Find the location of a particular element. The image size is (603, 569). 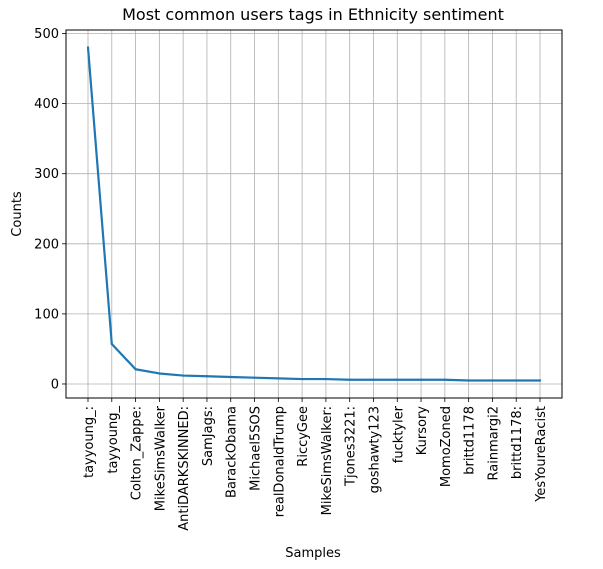

y-tick-label: 500 is located at coordinates (46, 34).